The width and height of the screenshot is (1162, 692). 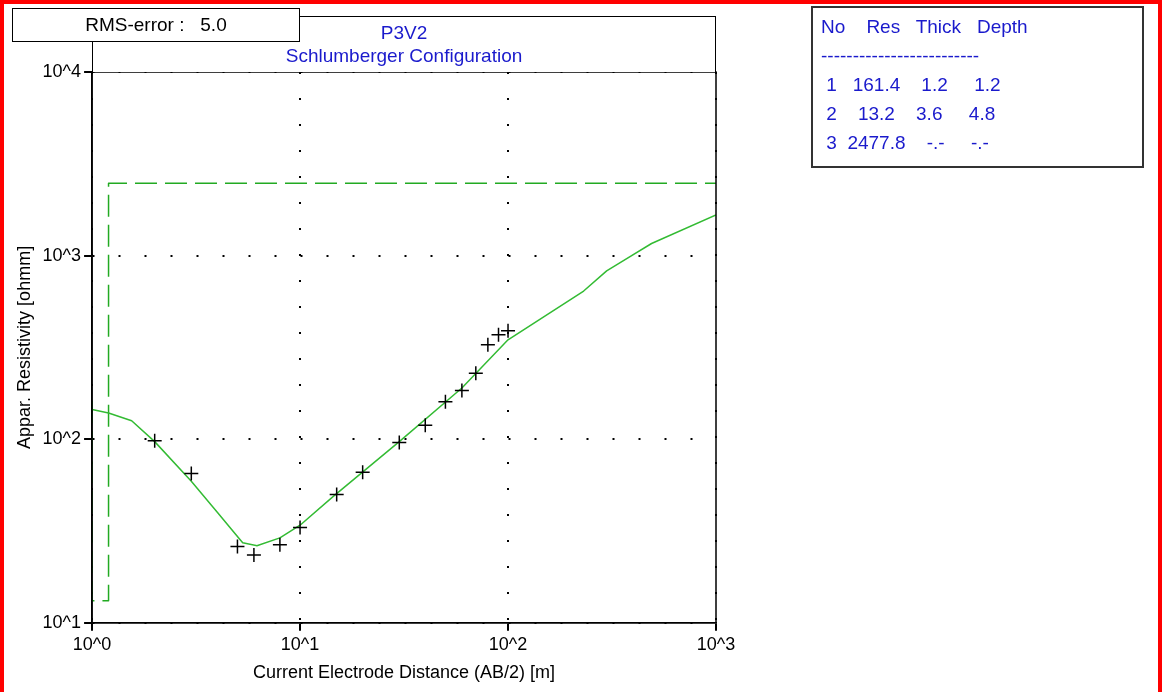 What do you see at coordinates (404, 32) in the screenshot?
I see `chart-title: P3V2` at bounding box center [404, 32].